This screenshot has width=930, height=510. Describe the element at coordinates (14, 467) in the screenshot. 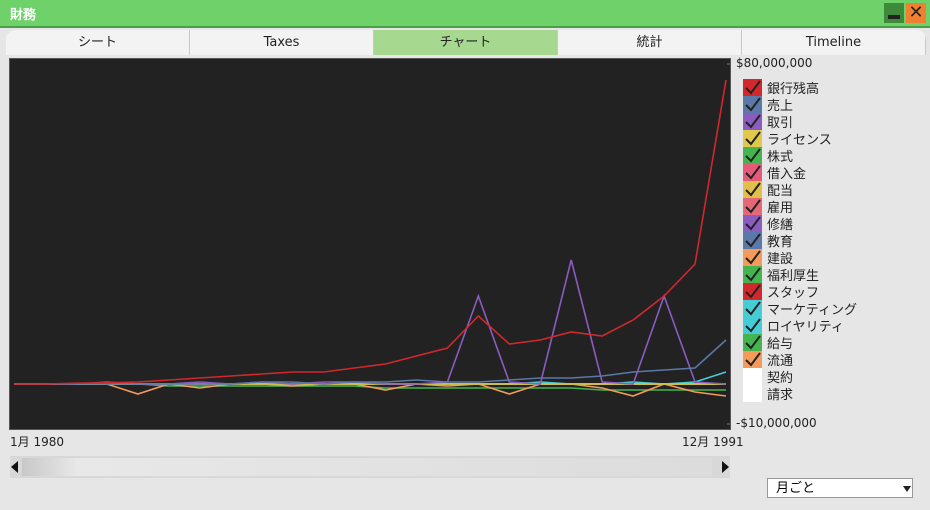

I see `scroll-left` at that location.